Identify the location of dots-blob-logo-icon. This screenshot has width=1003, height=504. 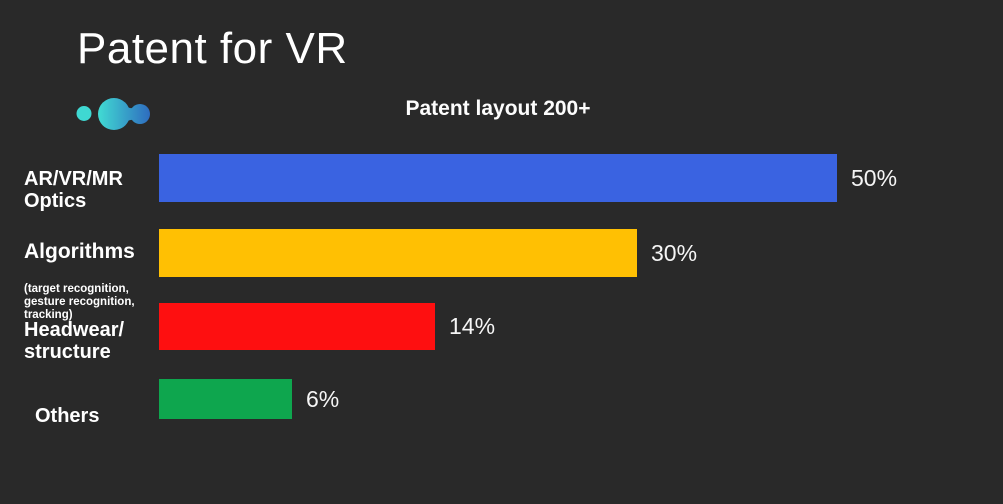
(113, 114).